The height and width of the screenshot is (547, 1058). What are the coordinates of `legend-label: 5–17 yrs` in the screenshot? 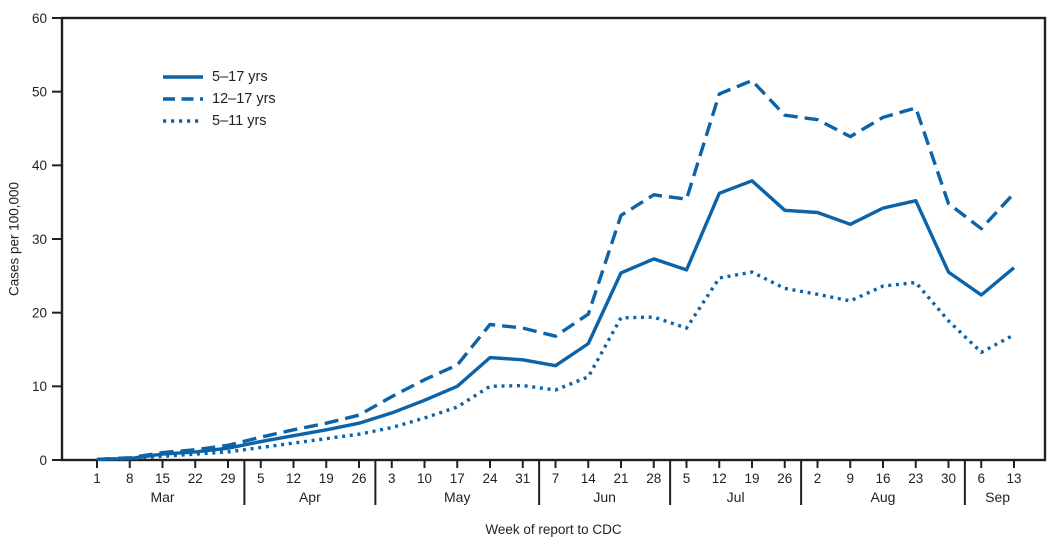 It's located at (240, 77).